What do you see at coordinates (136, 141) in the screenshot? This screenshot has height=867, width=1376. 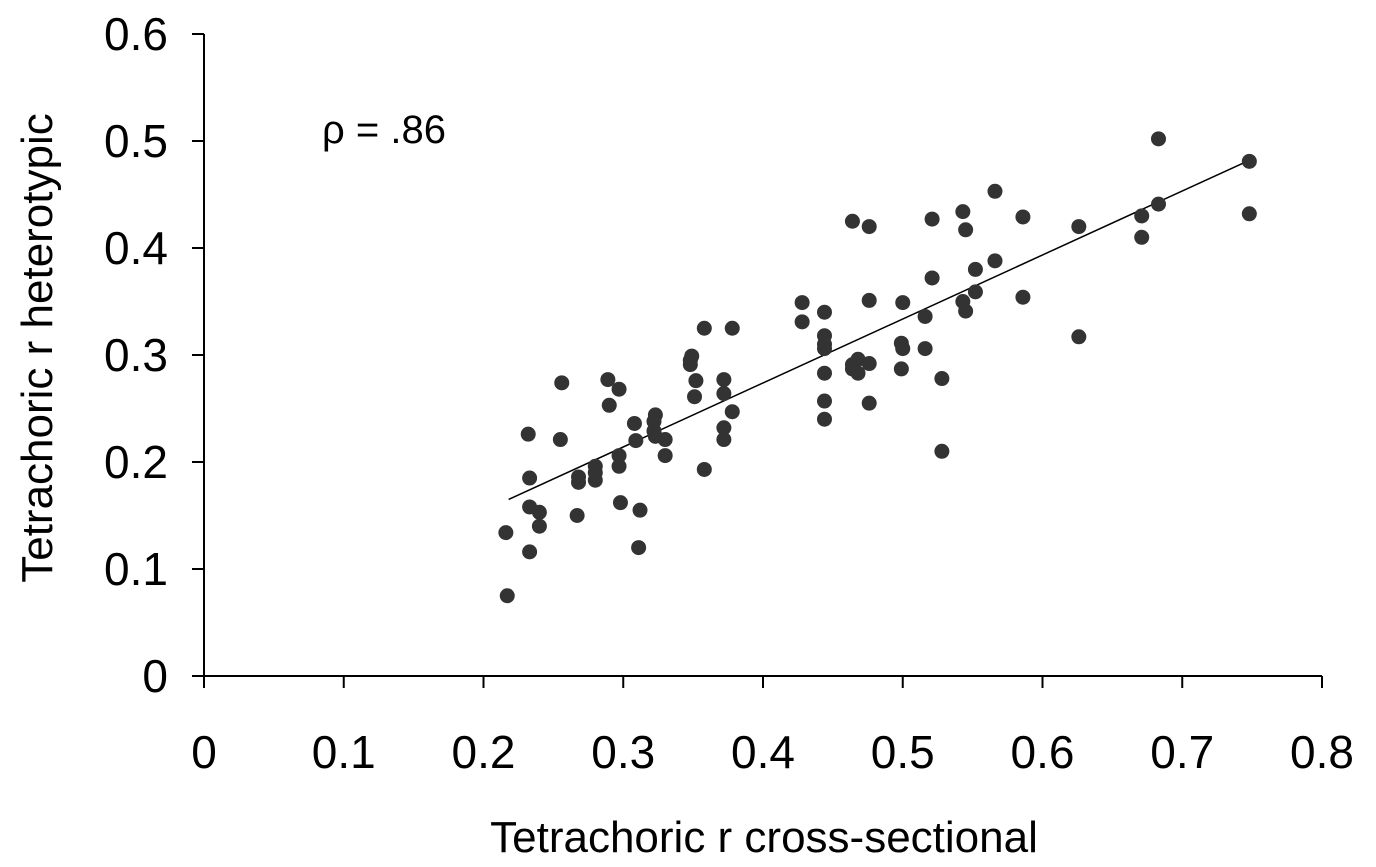 I see `y-tick-label: 0.5` at bounding box center [136, 141].